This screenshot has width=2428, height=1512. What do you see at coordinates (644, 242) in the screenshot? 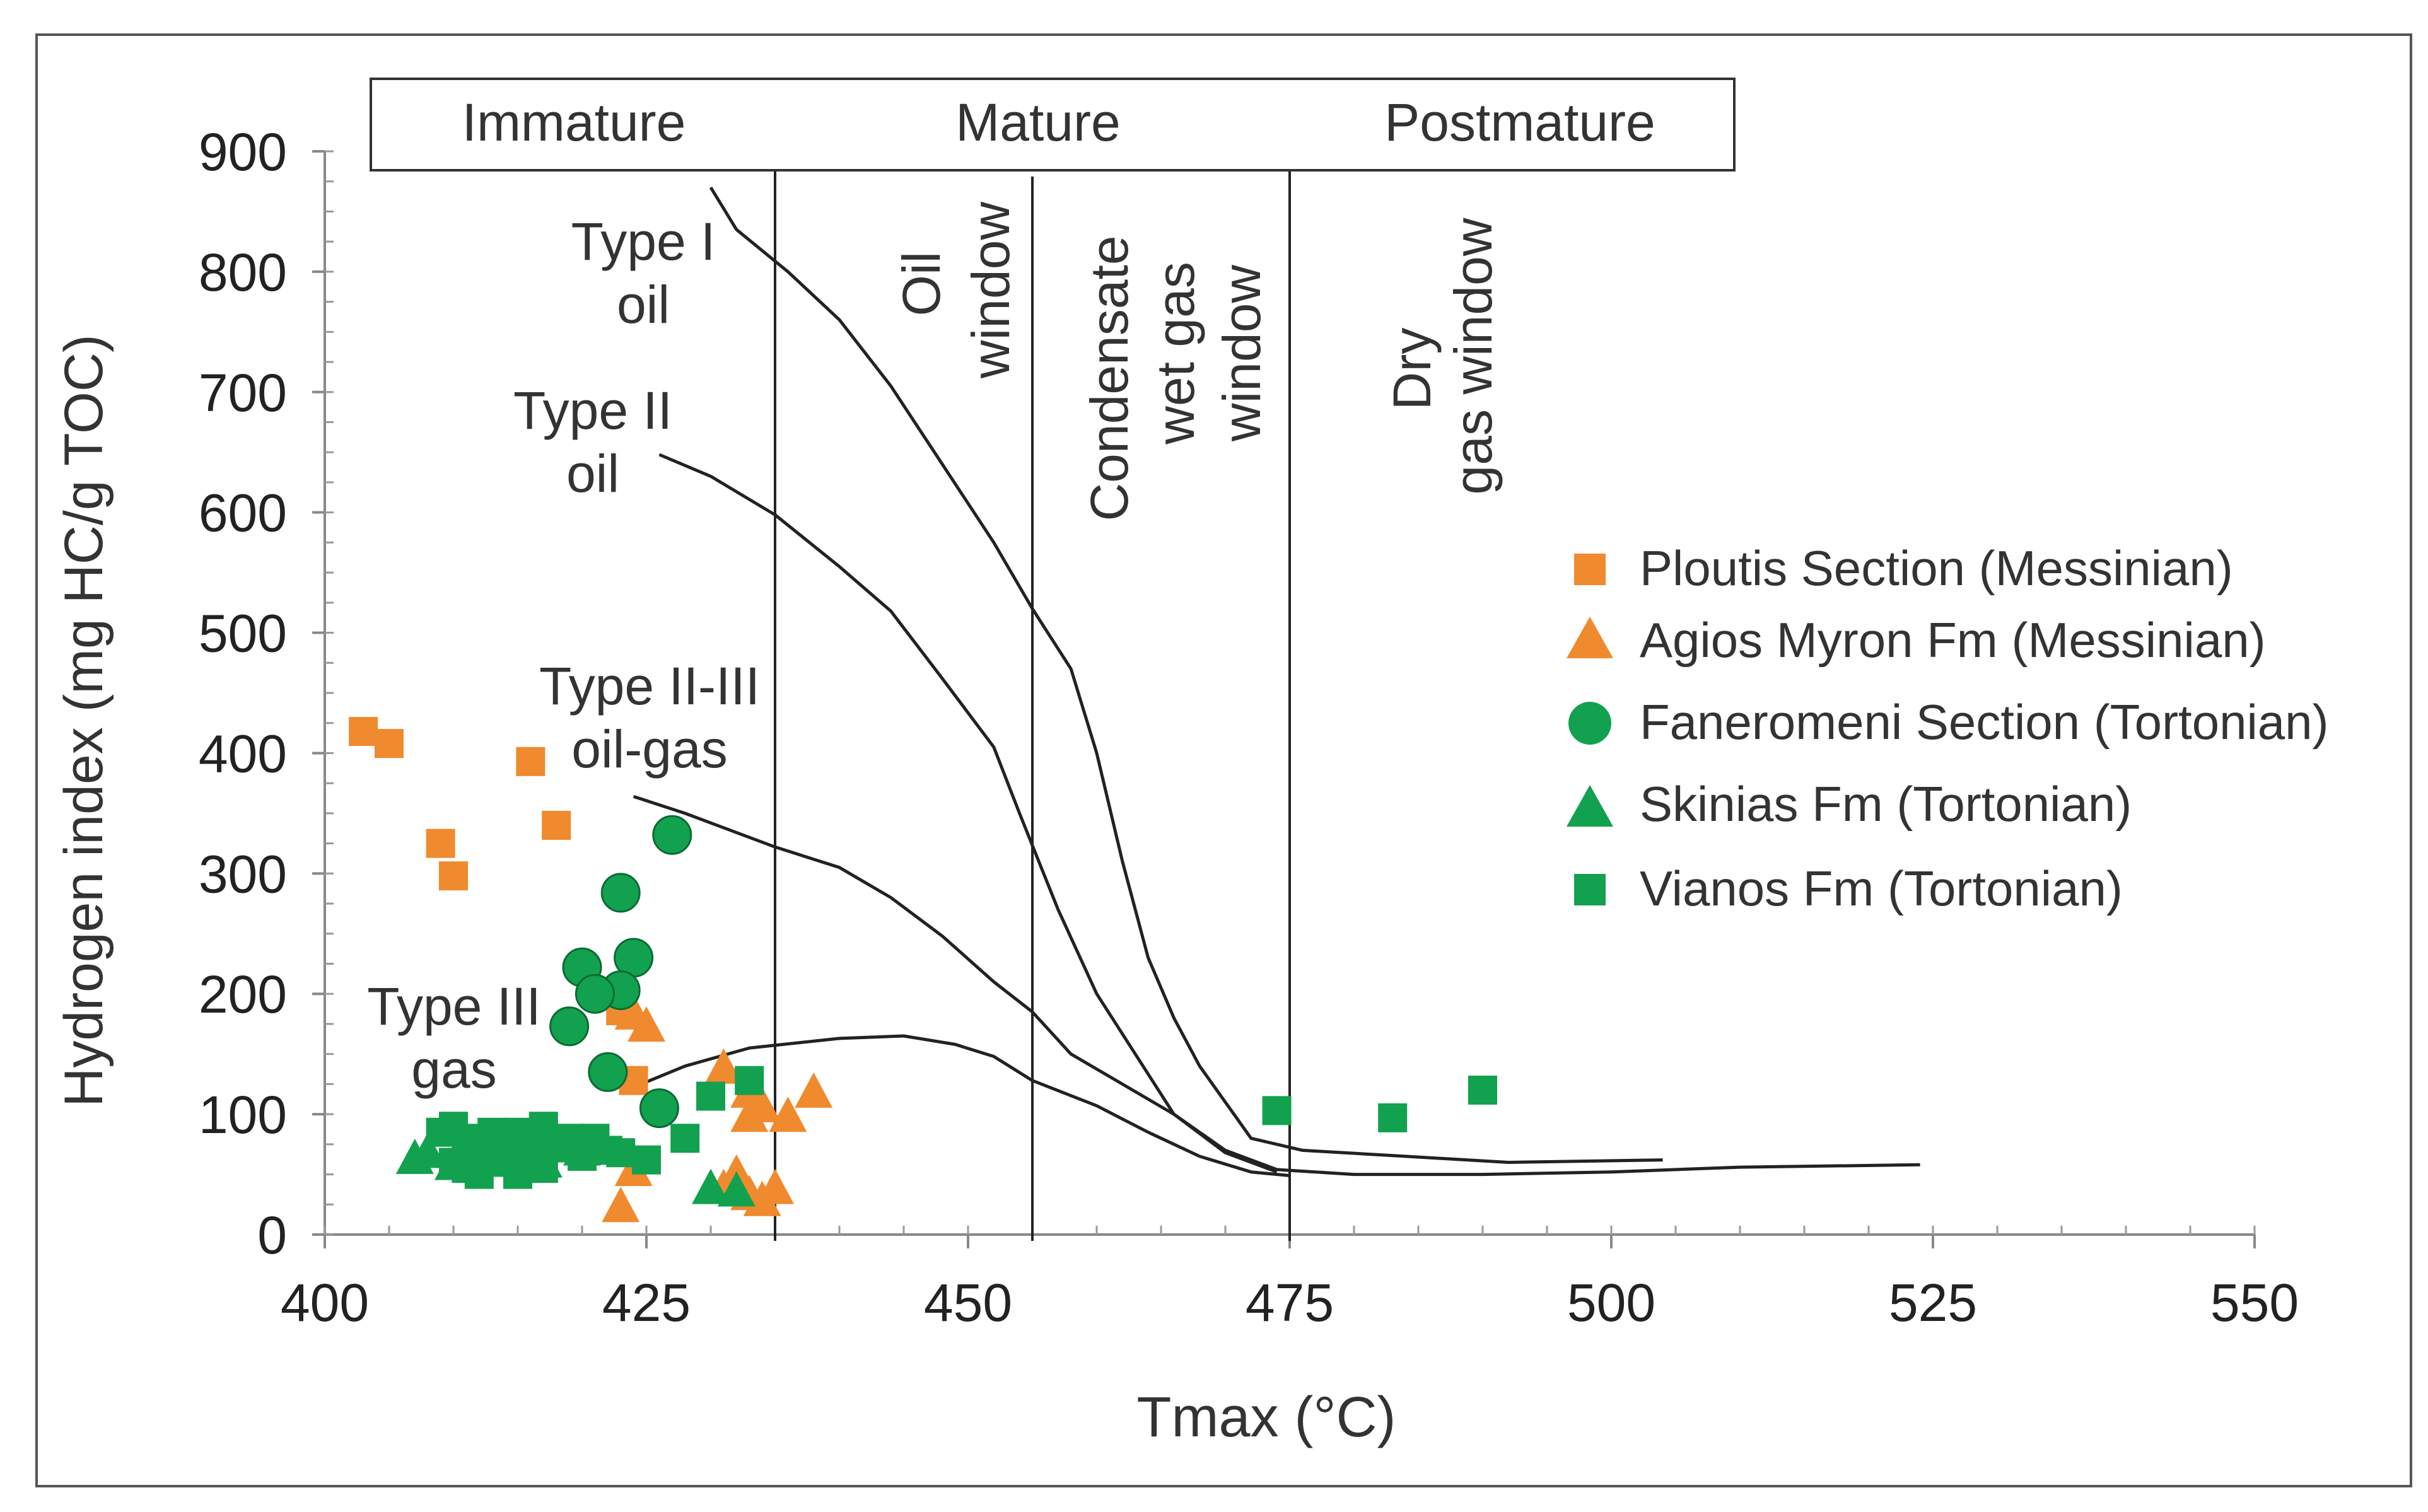
I see `type1-label-line1: Type I` at bounding box center [644, 242].